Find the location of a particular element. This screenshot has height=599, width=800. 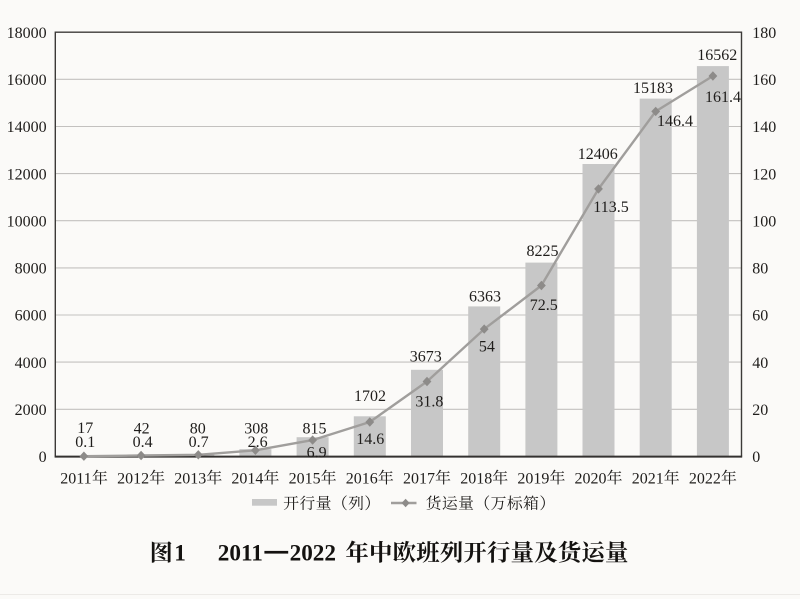

svg-text: 6363 is located at coordinates (485, 296).